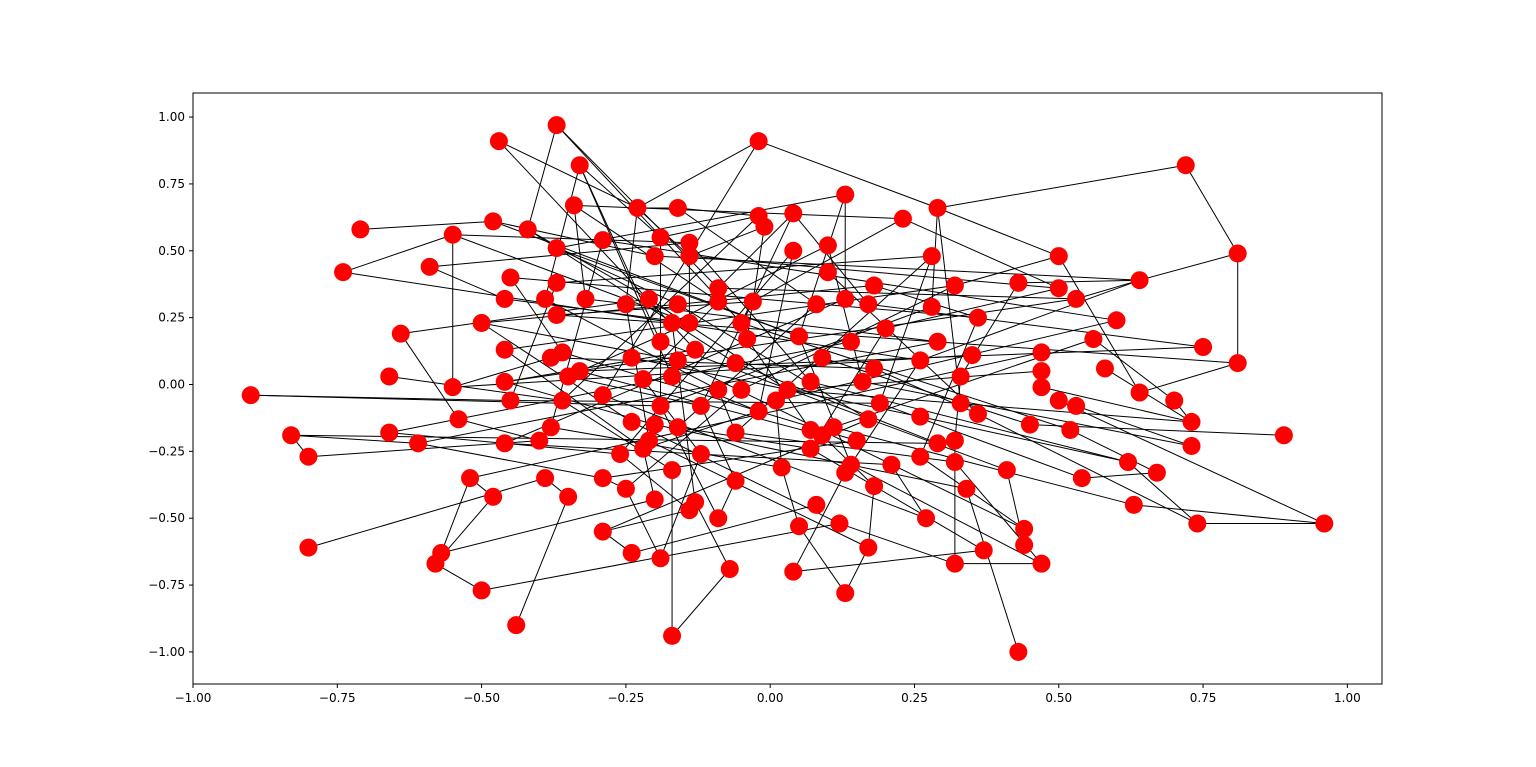  Describe the element at coordinates (171, 251) in the screenshot. I see `y-tick-label: 0.50` at that location.